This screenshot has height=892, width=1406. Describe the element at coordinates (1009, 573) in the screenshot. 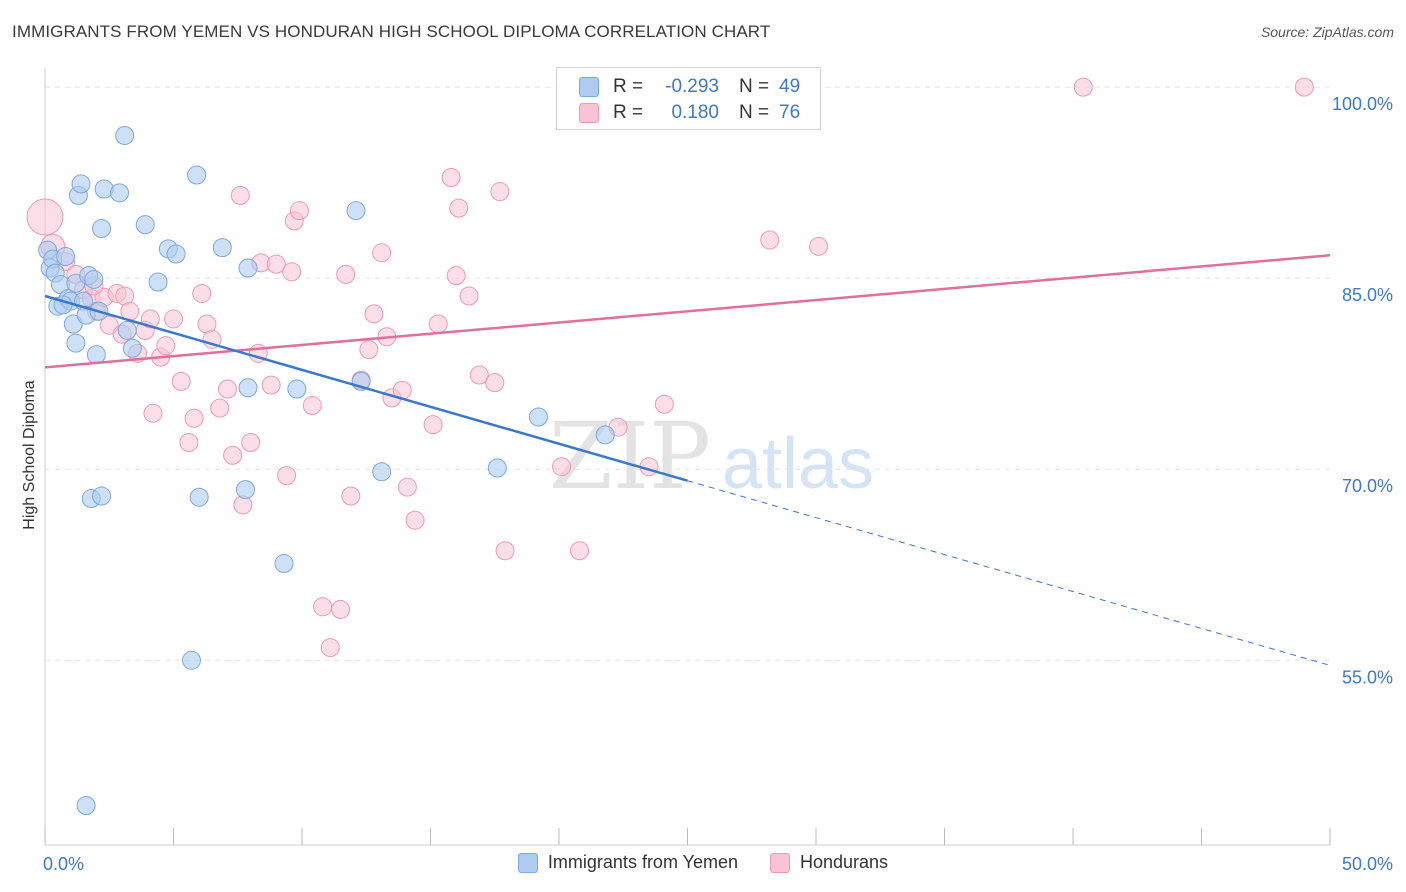

I see `yemen-trend-extension` at that location.